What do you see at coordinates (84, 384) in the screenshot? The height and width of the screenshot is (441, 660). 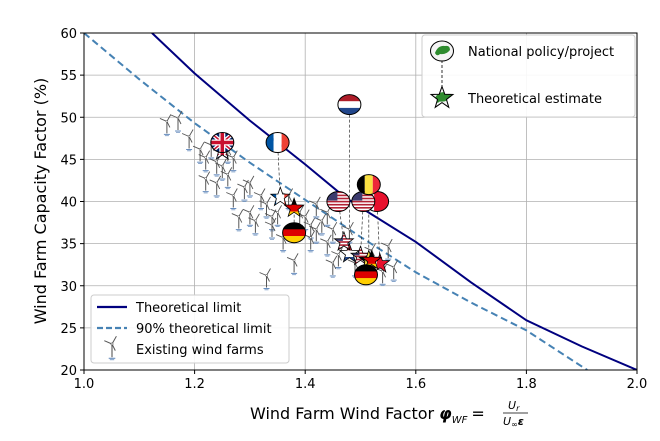 I see `x-tick-label: 1.0` at bounding box center [84, 384].